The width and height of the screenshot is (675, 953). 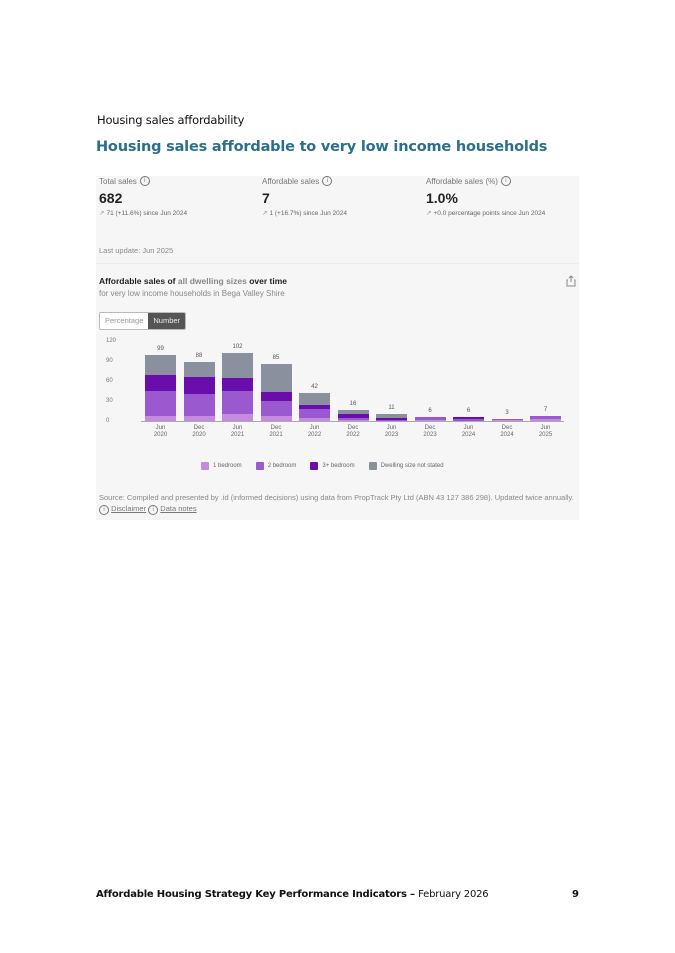 I want to click on stat-change: +0.0 percentage points since Jun 2024, so click(x=489, y=213).